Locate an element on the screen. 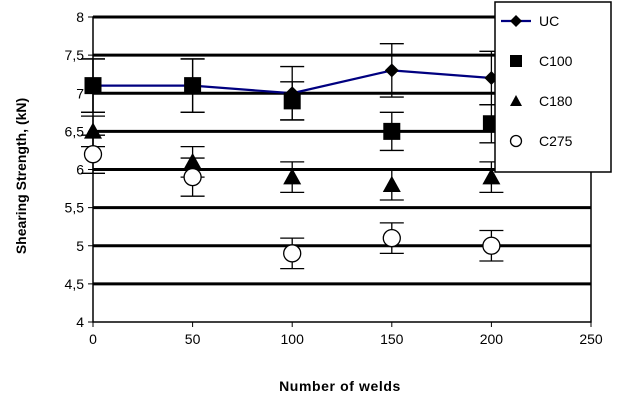 This screenshot has height=403, width=621. x-tick-labels: 0 50 100 150 200 250 is located at coordinates (346, 339).